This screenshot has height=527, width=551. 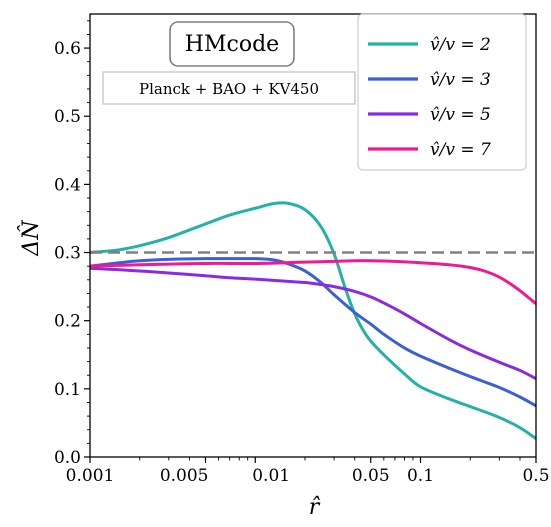 I want to click on x-tick-label: 0.5, so click(x=535, y=476).